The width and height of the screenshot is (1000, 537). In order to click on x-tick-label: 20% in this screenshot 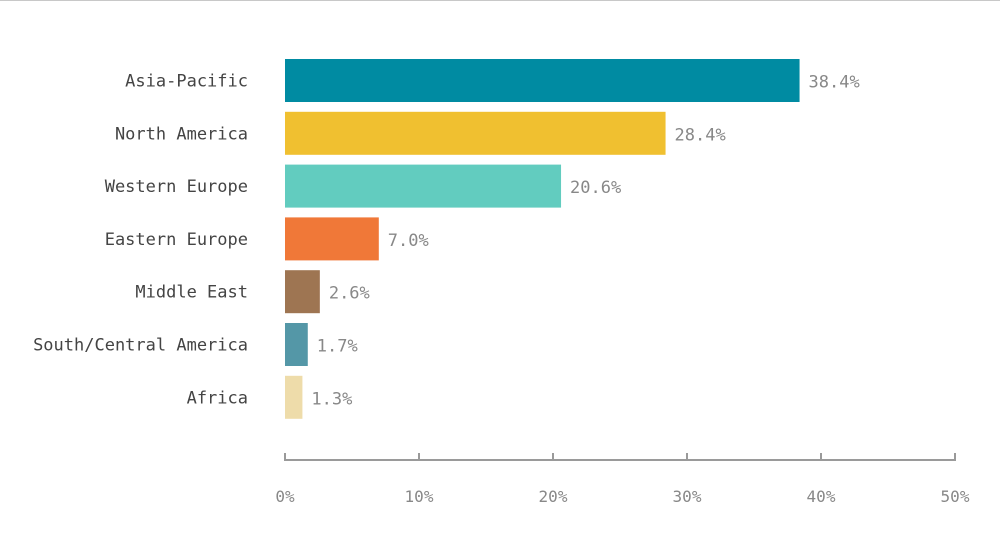, I will do `click(553, 496)`.